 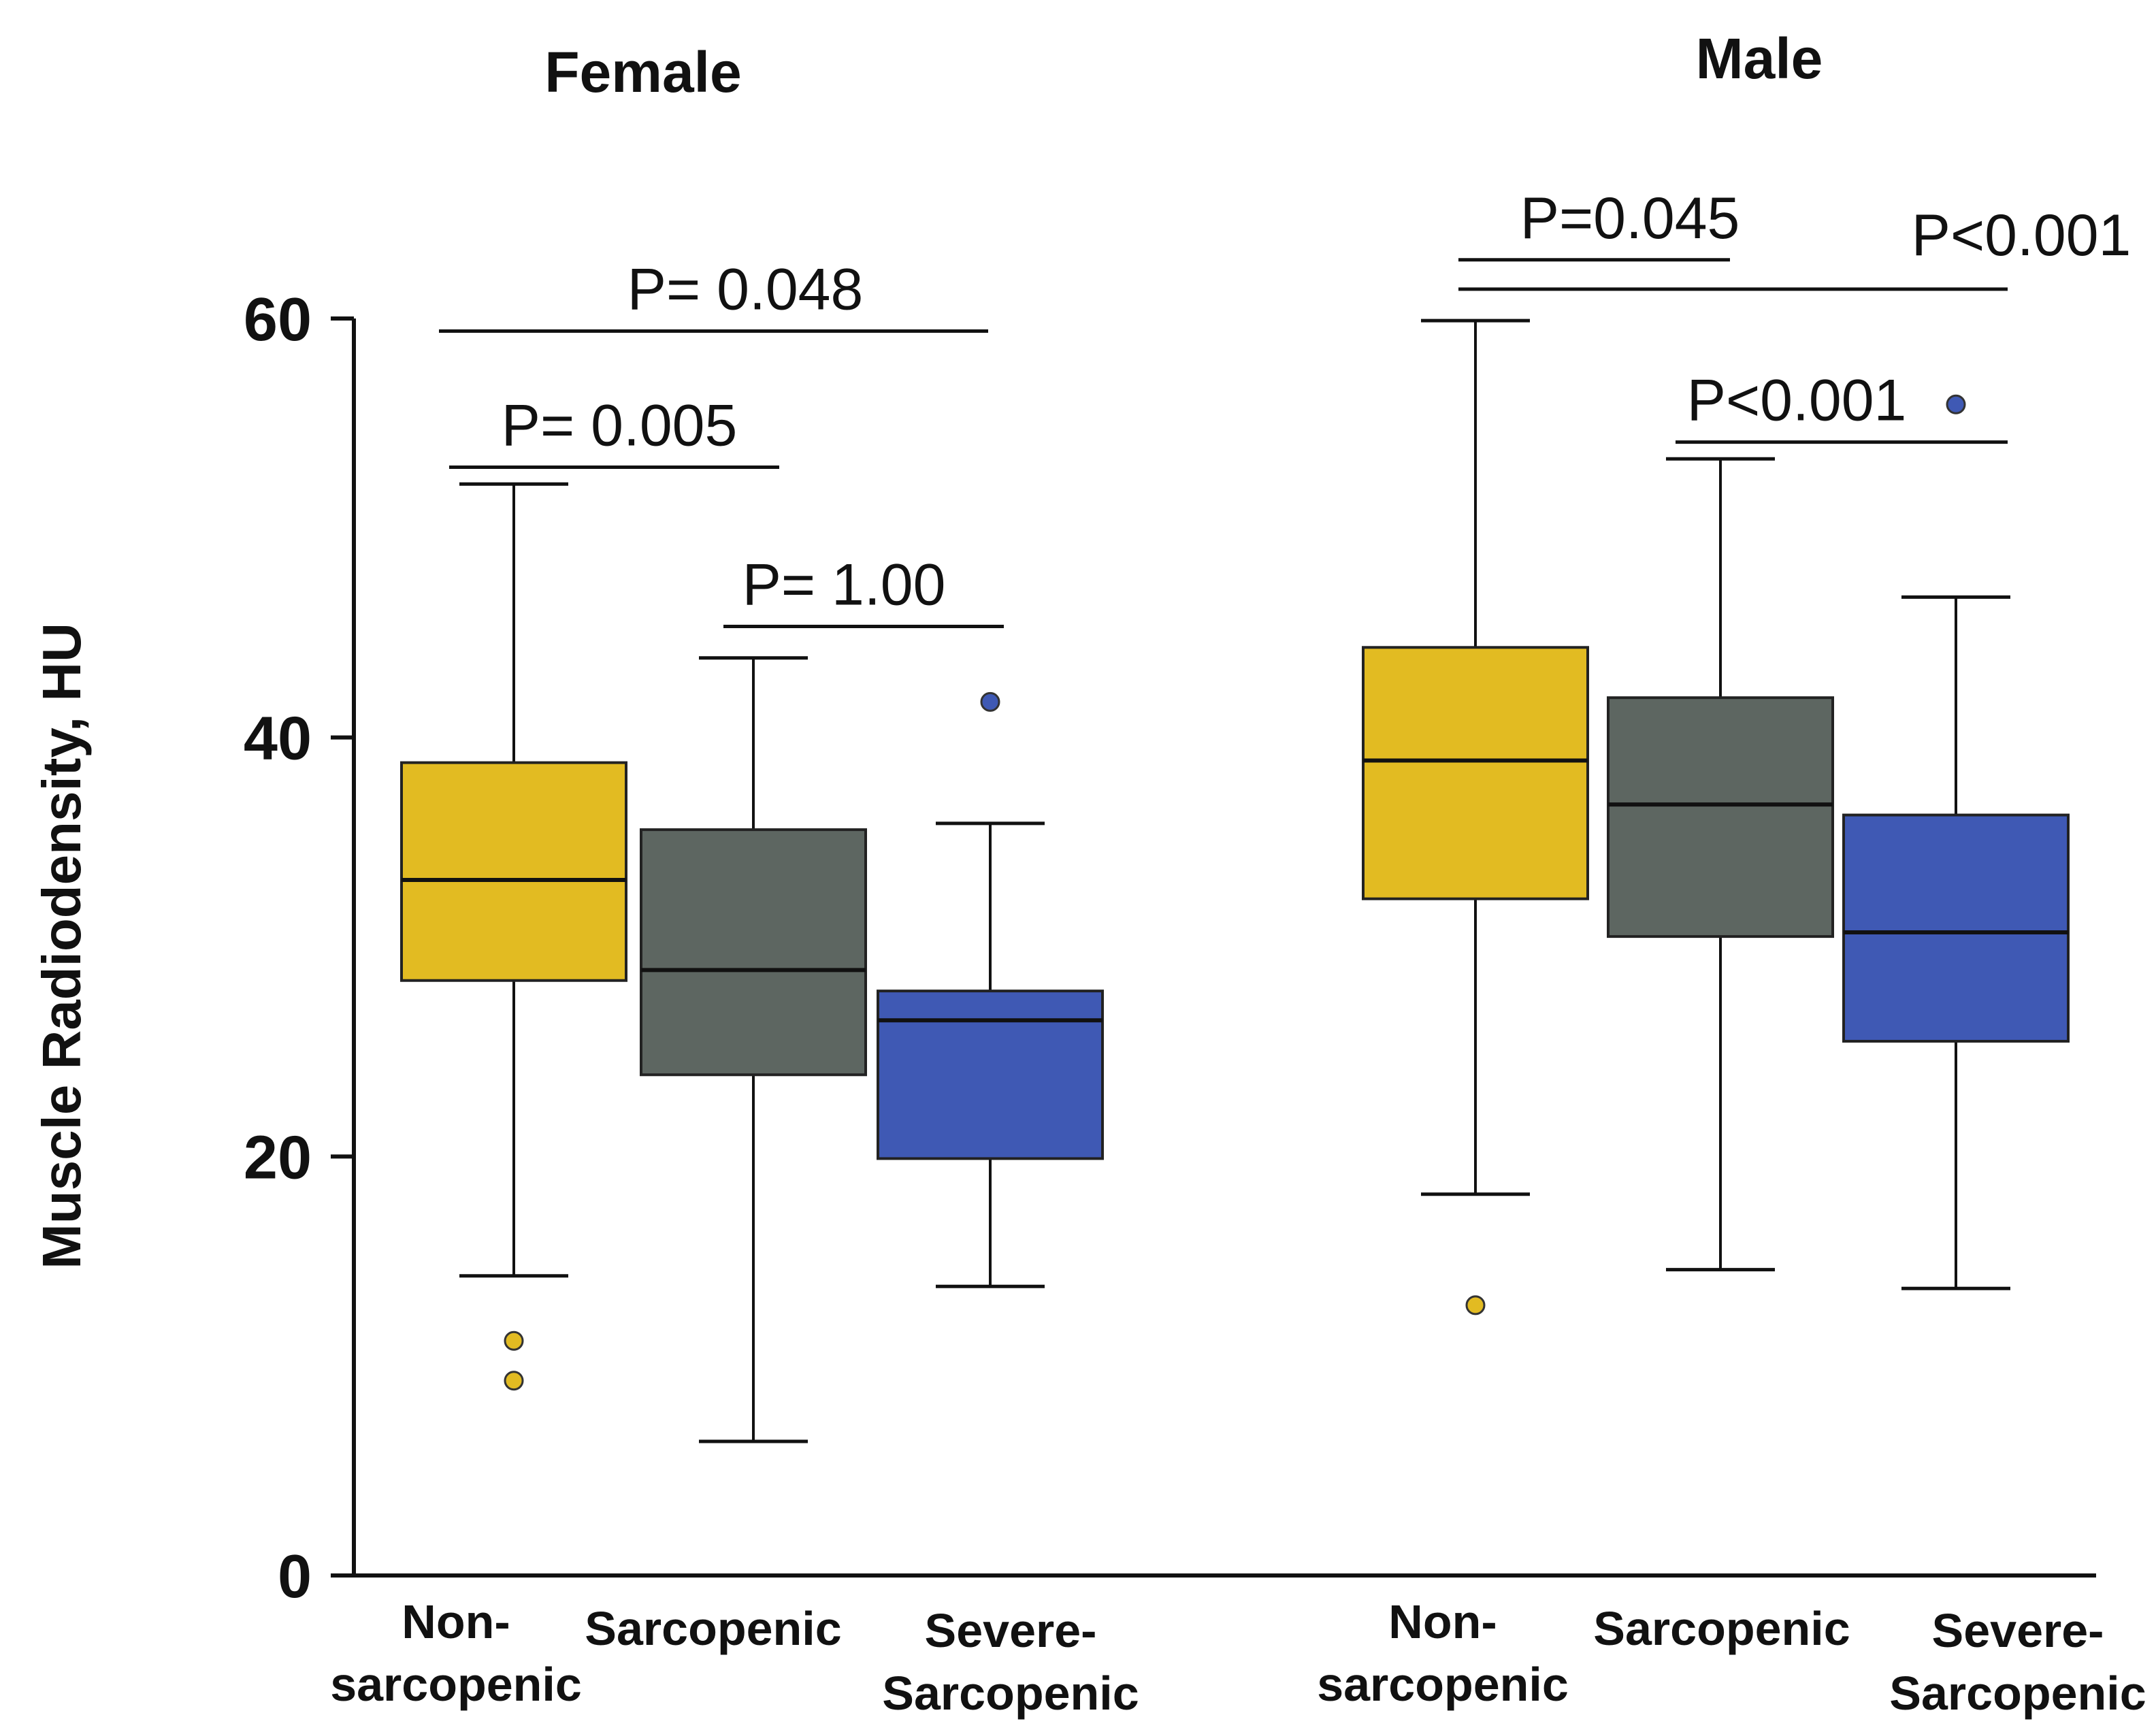 What do you see at coordinates (643, 72) in the screenshot?
I see `group-title-female: Female` at bounding box center [643, 72].